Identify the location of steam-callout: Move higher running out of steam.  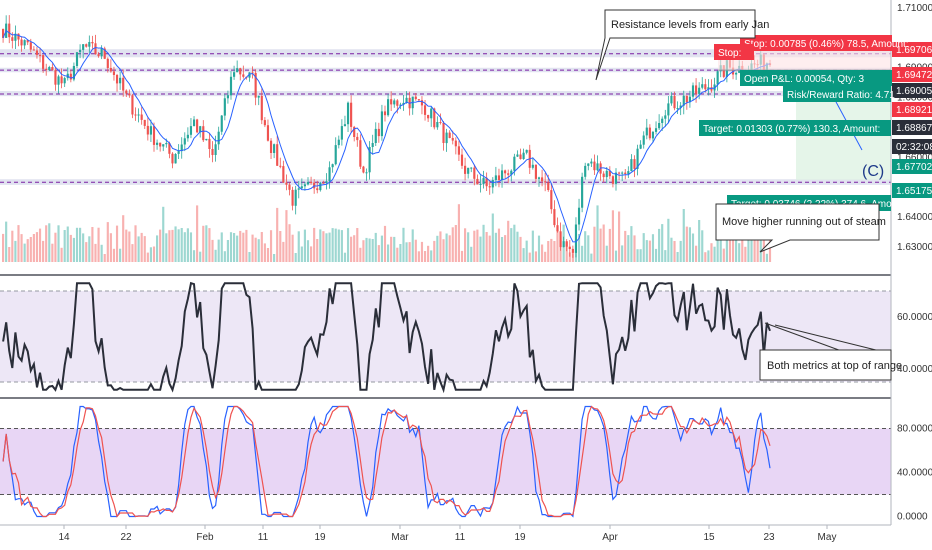
(800, 228).